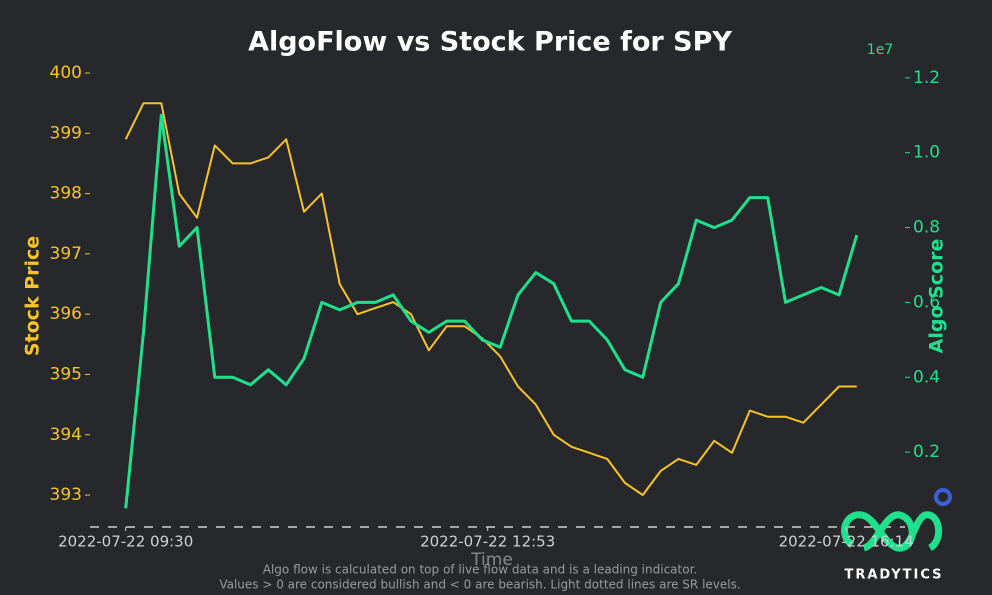 This screenshot has height=595, width=992. What do you see at coordinates (926, 228) in the screenshot?
I see `y2-tick-label: 0.8` at bounding box center [926, 228].